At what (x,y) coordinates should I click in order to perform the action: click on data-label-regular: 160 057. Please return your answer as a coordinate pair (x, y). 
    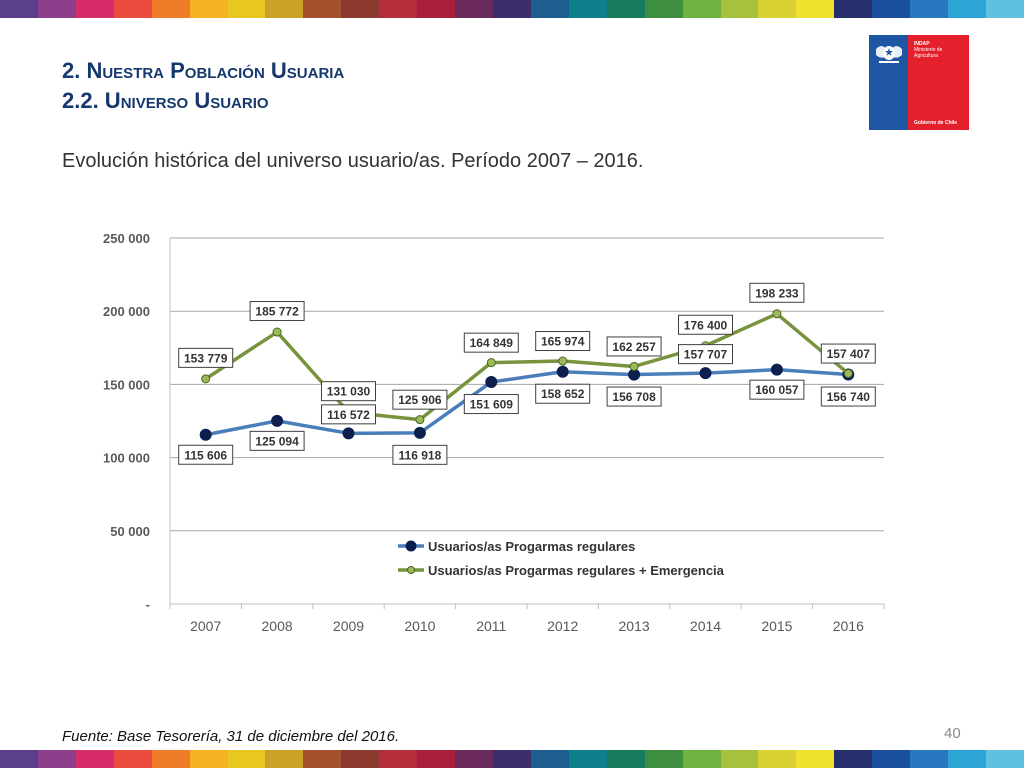
    Looking at the image, I should click on (777, 389).